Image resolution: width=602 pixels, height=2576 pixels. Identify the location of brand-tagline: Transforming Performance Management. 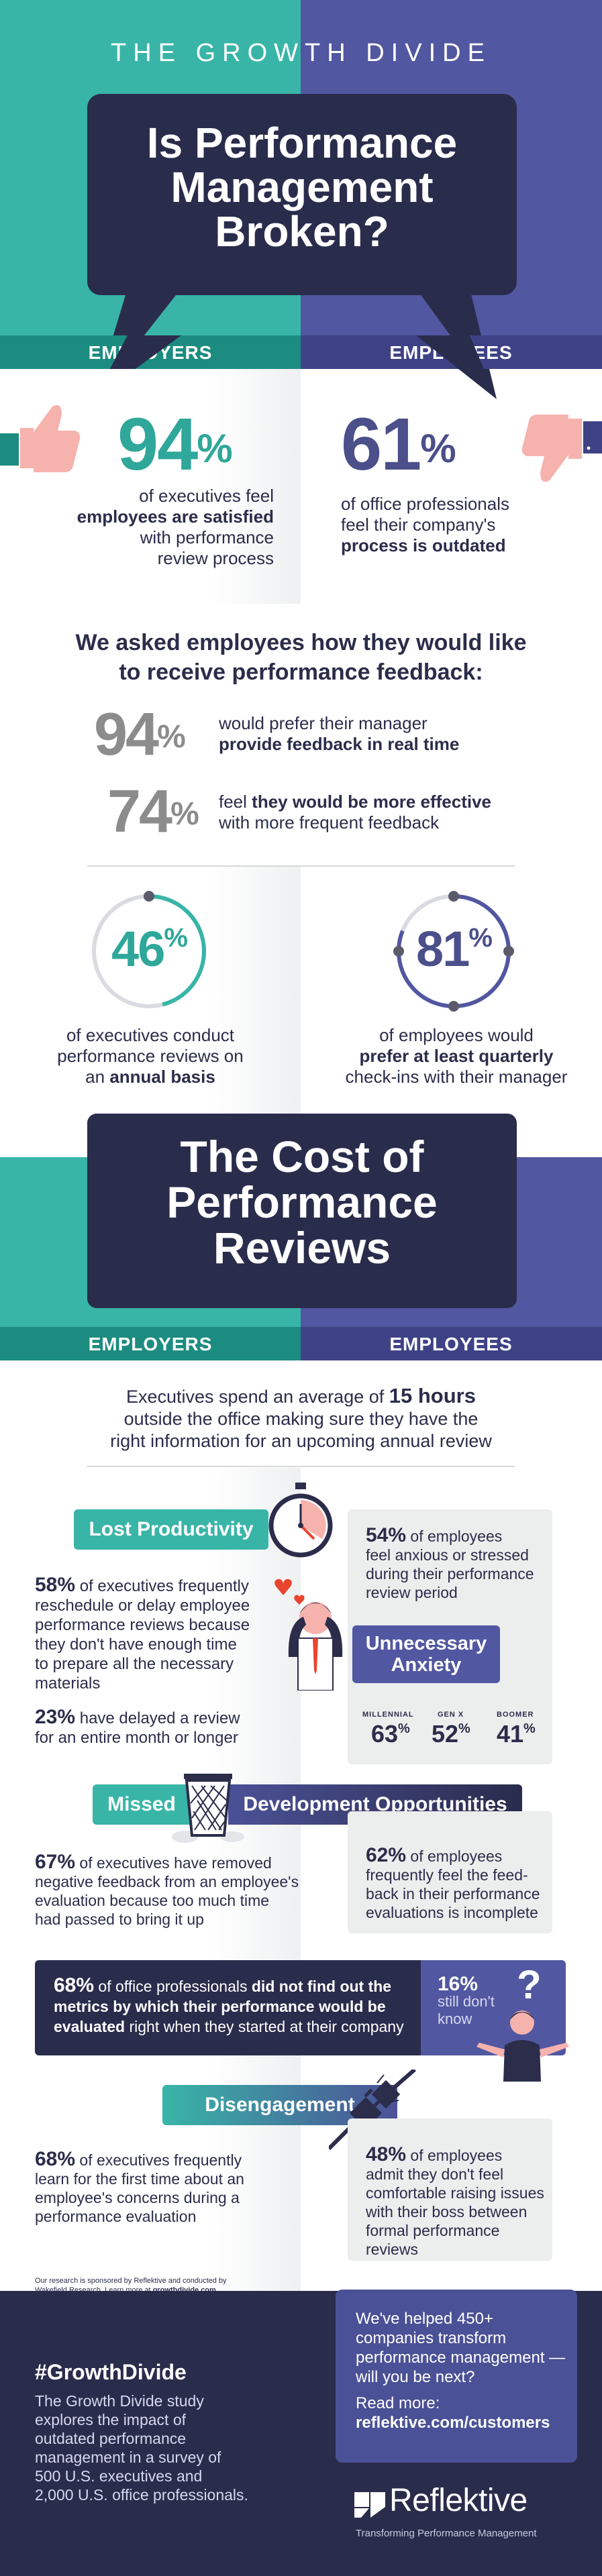
(446, 2533).